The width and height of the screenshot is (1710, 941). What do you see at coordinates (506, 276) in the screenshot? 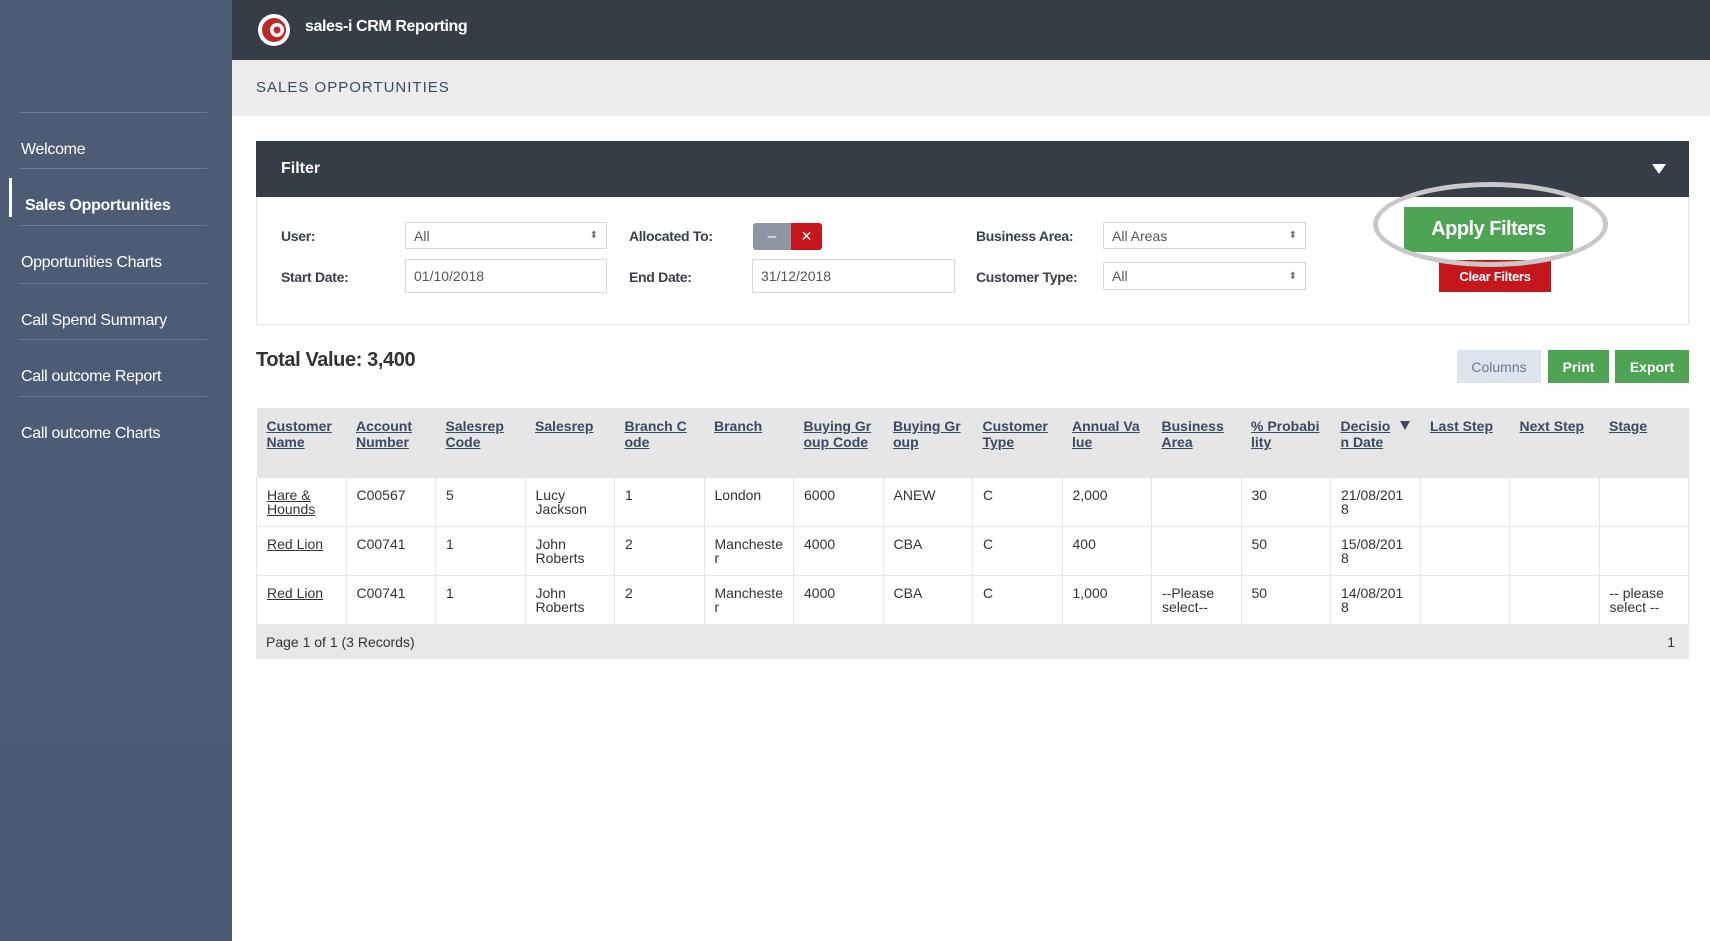
I see `start-date-input: 01/10/2018` at bounding box center [506, 276].